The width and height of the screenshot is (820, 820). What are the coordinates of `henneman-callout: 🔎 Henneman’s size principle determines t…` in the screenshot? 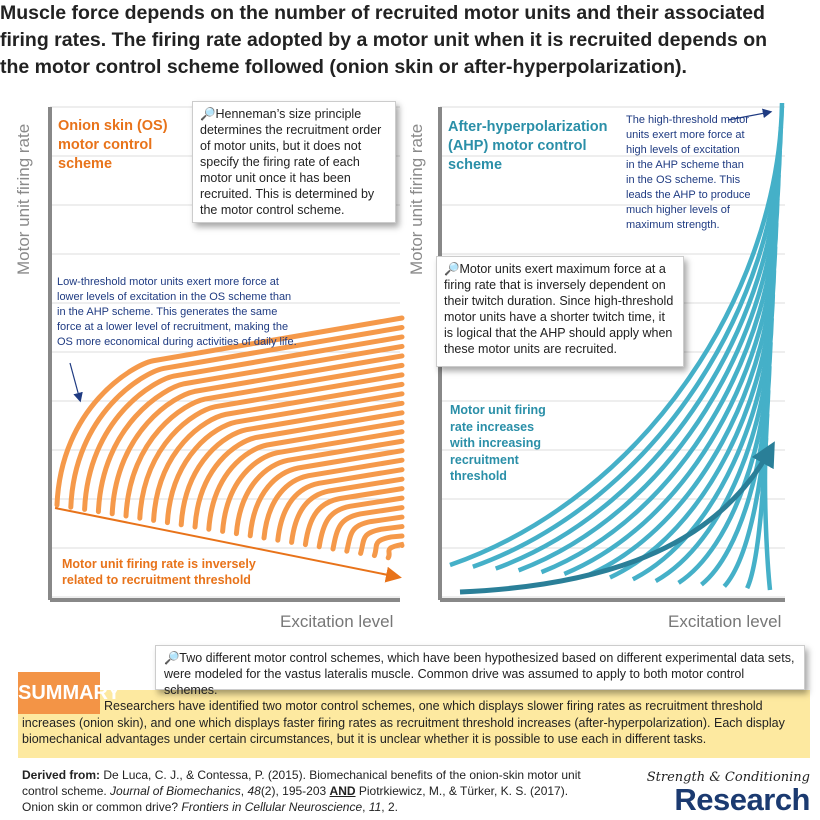 It's located at (294, 162).